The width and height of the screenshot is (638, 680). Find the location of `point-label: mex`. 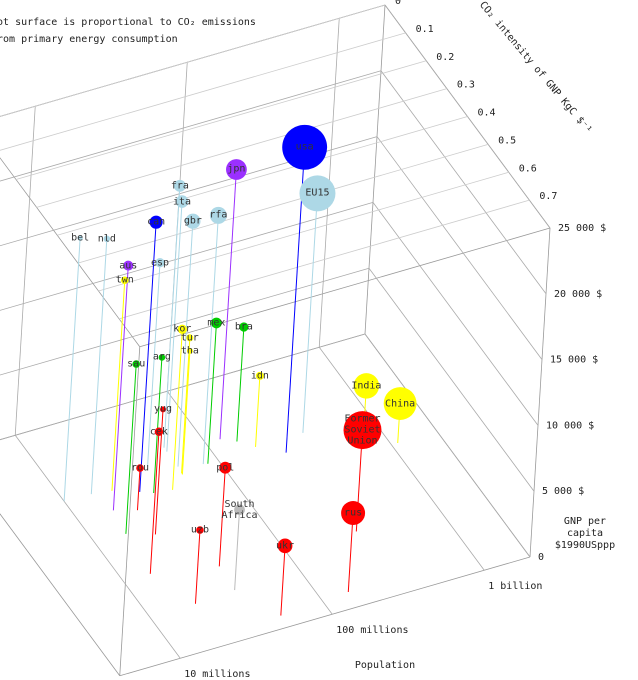

point-label: mex is located at coordinates (216, 323).